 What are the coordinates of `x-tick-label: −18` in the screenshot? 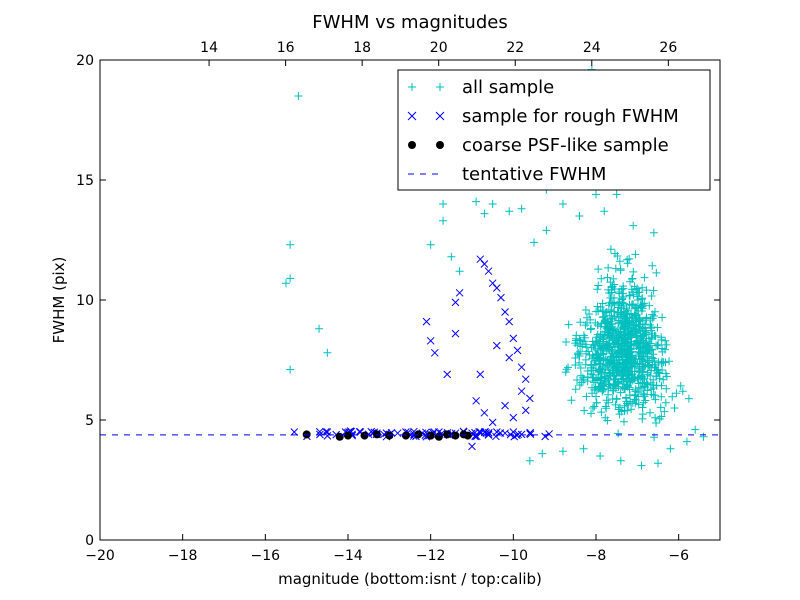 It's located at (183, 556).